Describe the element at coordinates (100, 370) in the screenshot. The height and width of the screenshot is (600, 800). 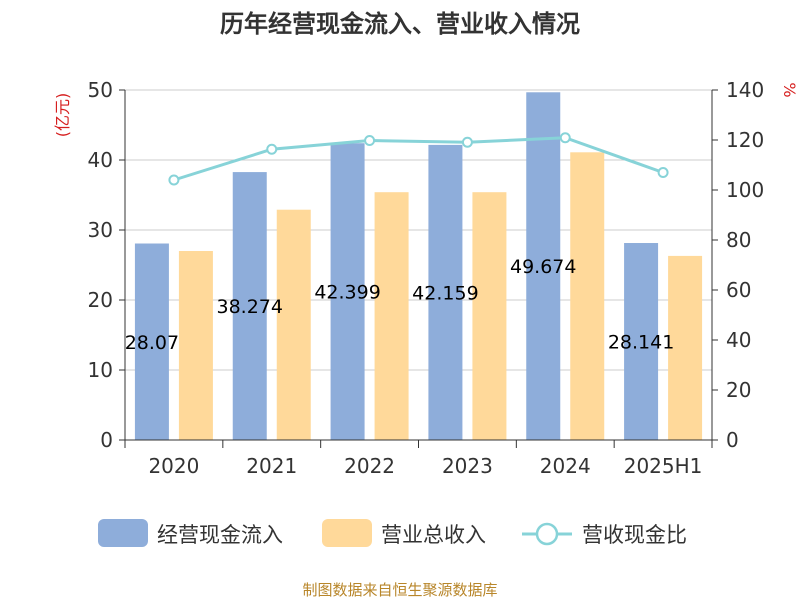
I see `y-left-tick-label: 10` at that location.